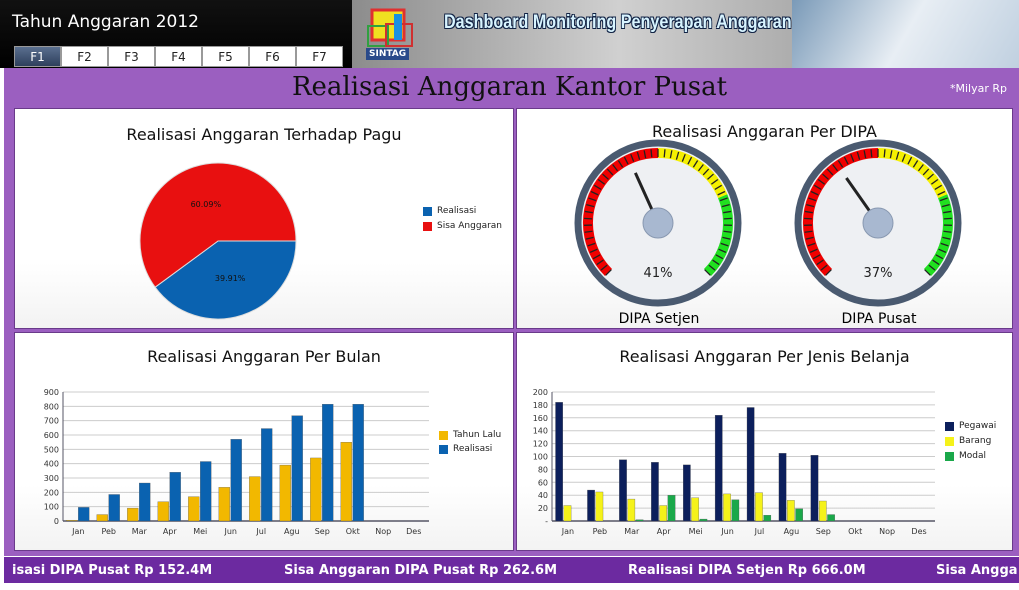 This screenshot has width=1019, height=590. What do you see at coordinates (878, 273) in the screenshot?
I see `gauge-value: 37%` at bounding box center [878, 273].